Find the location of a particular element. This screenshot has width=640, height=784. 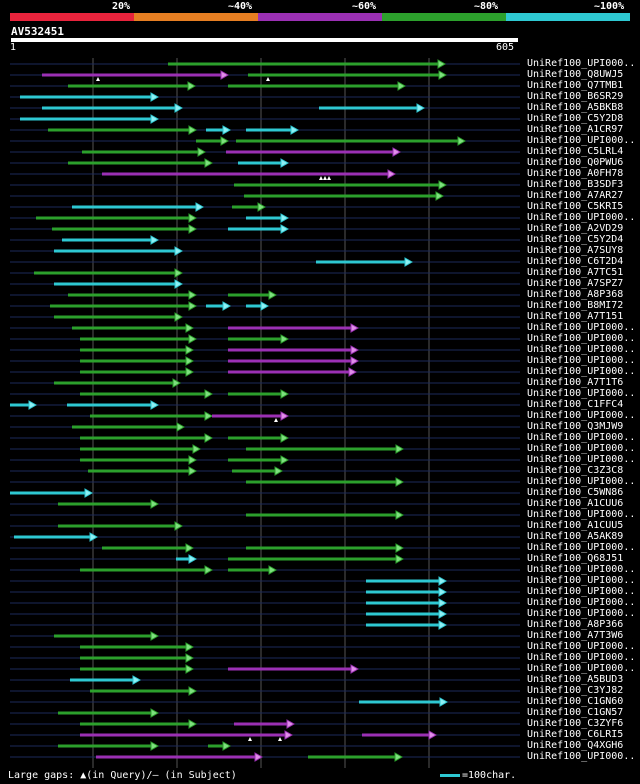

hit-label: UniRef100_C5KRI5 is located at coordinates (575, 206).